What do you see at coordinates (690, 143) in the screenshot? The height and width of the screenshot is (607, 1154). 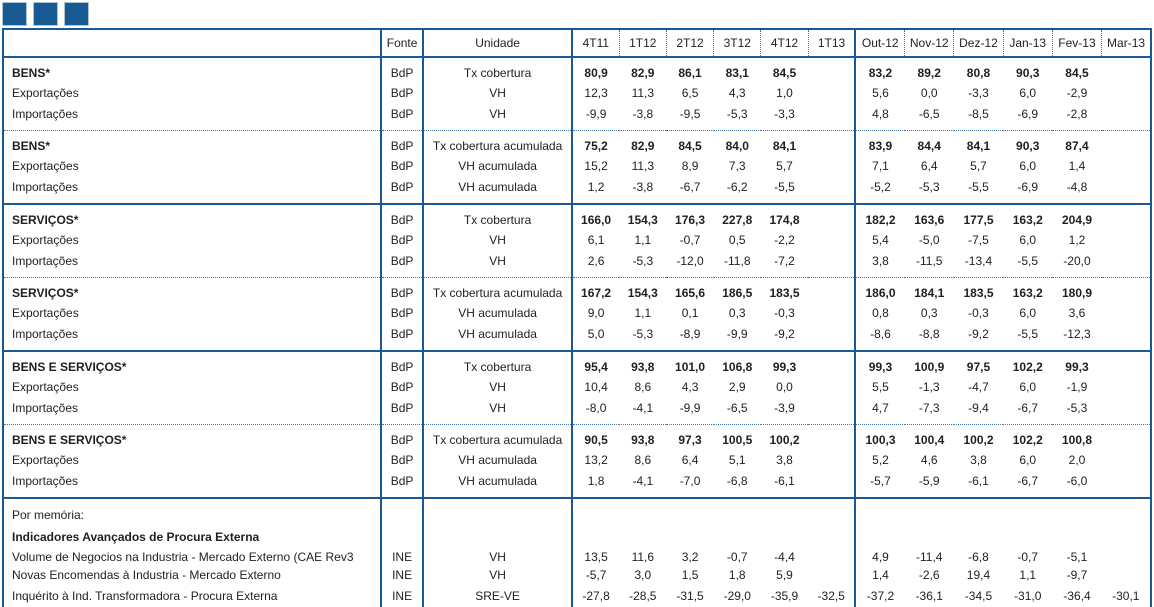 I see `value-cell: 84,5` at bounding box center [690, 143].